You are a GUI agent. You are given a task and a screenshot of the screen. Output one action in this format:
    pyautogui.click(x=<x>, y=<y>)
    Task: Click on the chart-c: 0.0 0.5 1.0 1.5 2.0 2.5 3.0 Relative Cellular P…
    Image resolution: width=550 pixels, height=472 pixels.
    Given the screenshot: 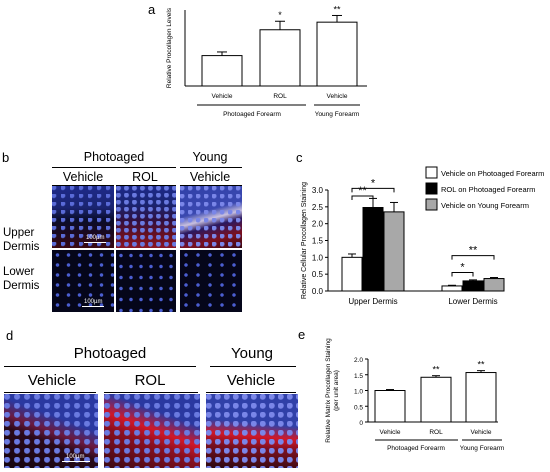 What is the action you would take?
    pyautogui.click(x=422, y=236)
    